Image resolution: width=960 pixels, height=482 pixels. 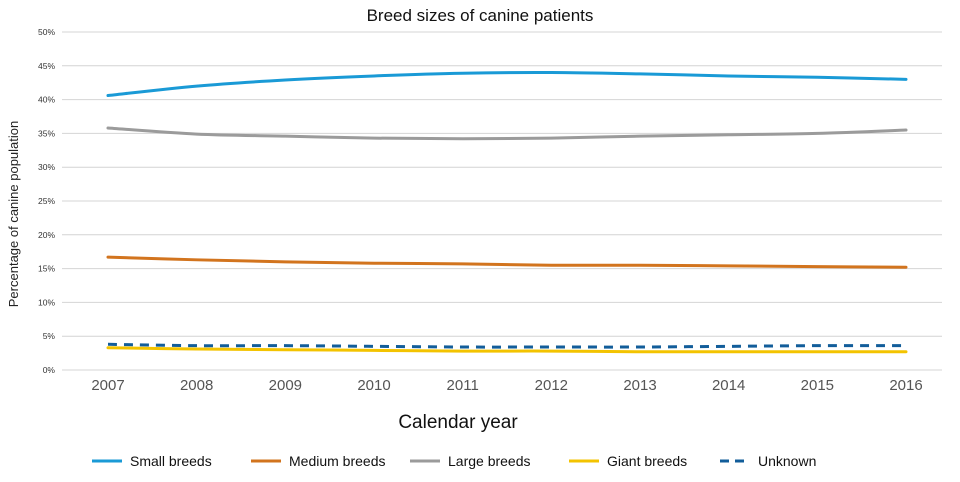 What do you see at coordinates (551, 385) in the screenshot?
I see `x-tick-label: 2012` at bounding box center [551, 385].